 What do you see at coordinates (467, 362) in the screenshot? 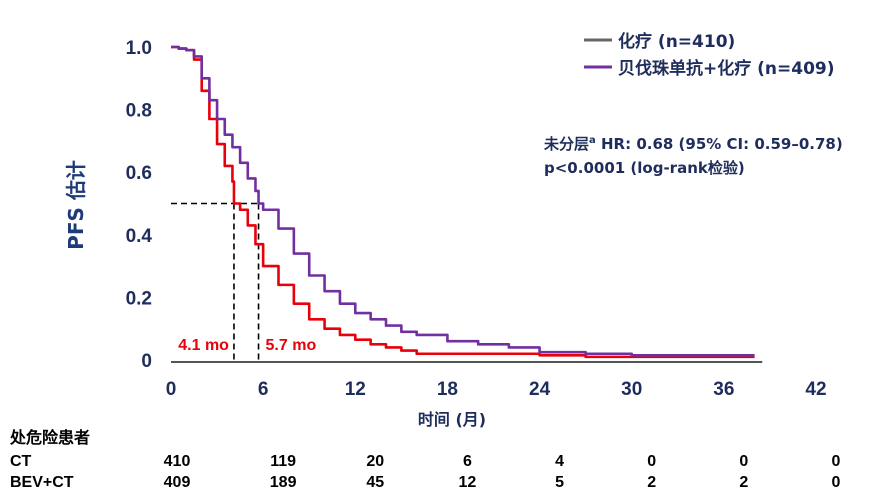
I see `chart-axes` at bounding box center [467, 362].